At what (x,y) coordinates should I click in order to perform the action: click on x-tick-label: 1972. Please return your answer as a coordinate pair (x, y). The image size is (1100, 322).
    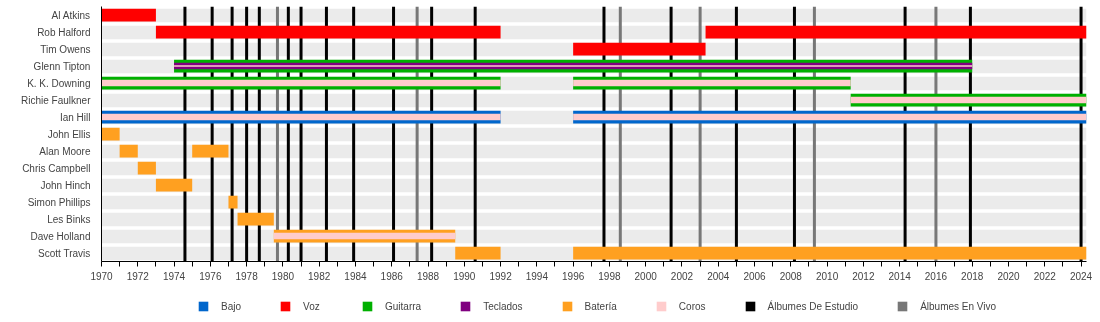
    Looking at the image, I should click on (138, 276).